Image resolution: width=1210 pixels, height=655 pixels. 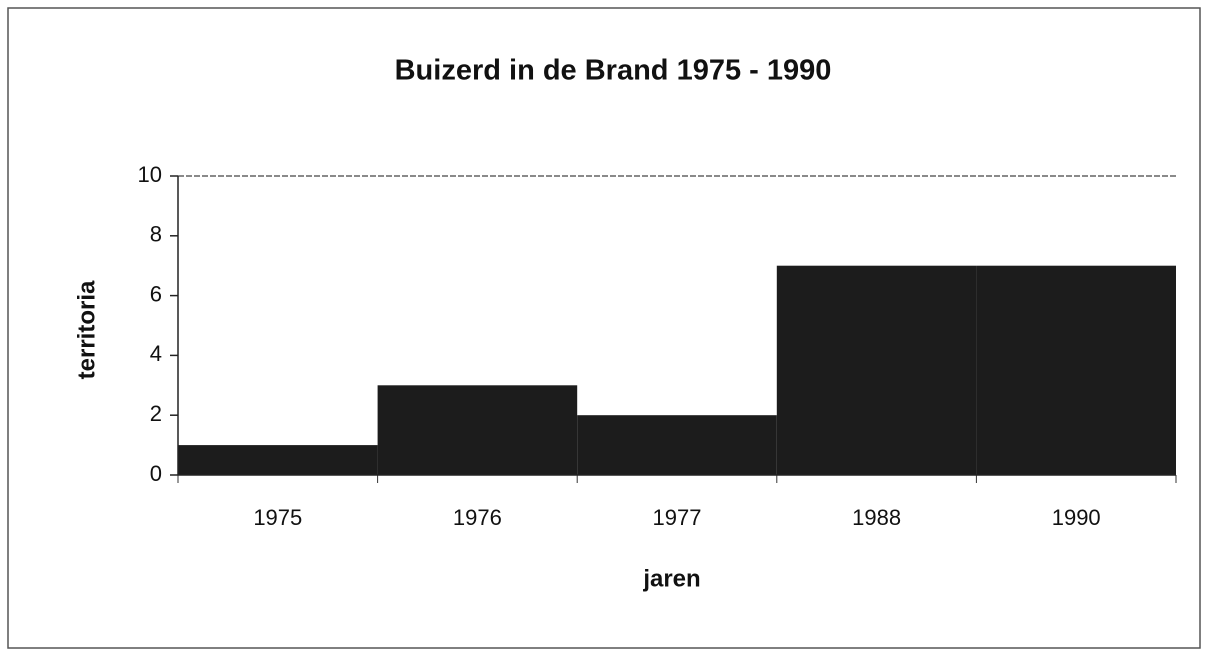 I want to click on x-tick-label: 1975, so click(x=277, y=517).